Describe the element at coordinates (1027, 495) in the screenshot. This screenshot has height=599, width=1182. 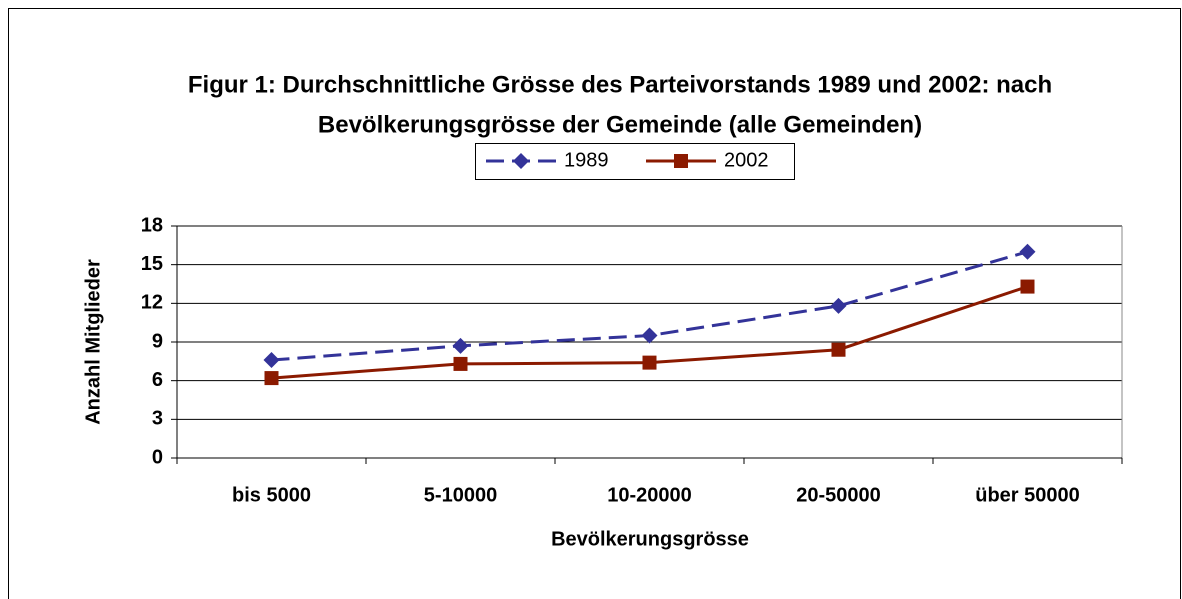
I see `x-tick-label: über 50000` at that location.